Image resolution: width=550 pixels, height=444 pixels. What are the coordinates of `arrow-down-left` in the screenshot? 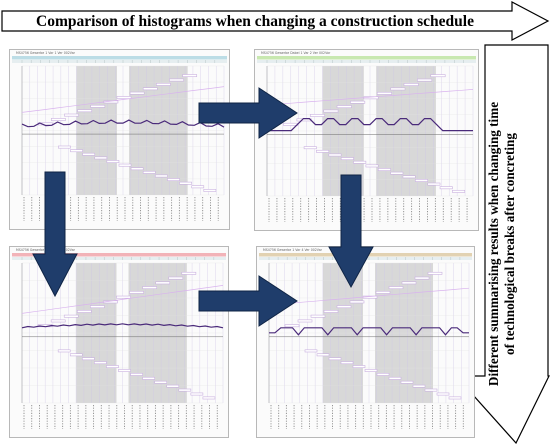 It's located at (55, 234).